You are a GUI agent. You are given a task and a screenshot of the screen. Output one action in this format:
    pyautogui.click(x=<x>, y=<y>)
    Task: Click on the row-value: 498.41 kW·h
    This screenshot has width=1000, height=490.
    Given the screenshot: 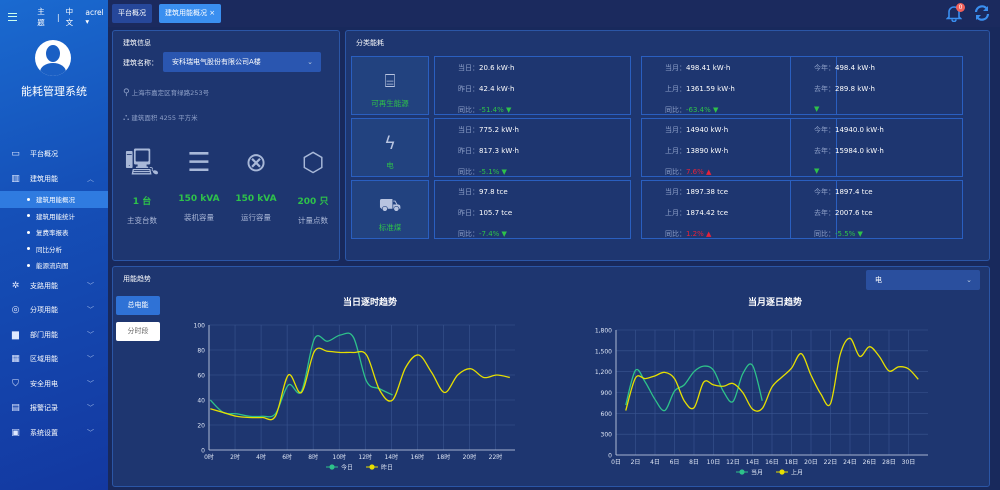 What is the action you would take?
    pyautogui.click(x=708, y=68)
    